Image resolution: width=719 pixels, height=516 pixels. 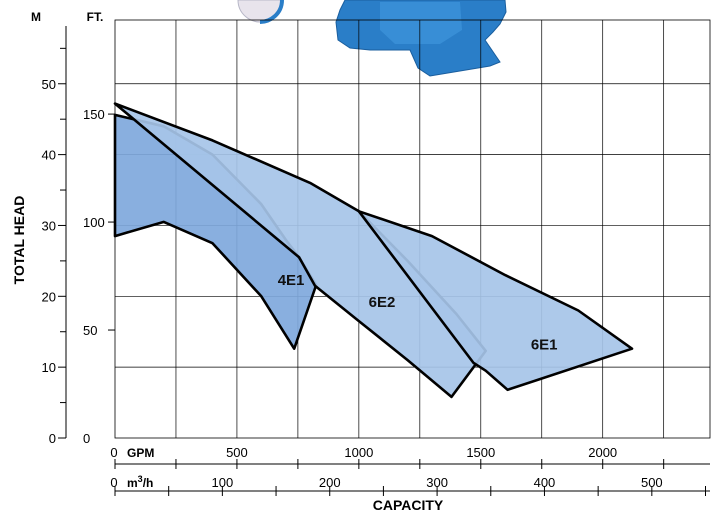 What do you see at coordinates (90, 330) in the screenshot?
I see `y-tick-label-ft: 50` at bounding box center [90, 330].